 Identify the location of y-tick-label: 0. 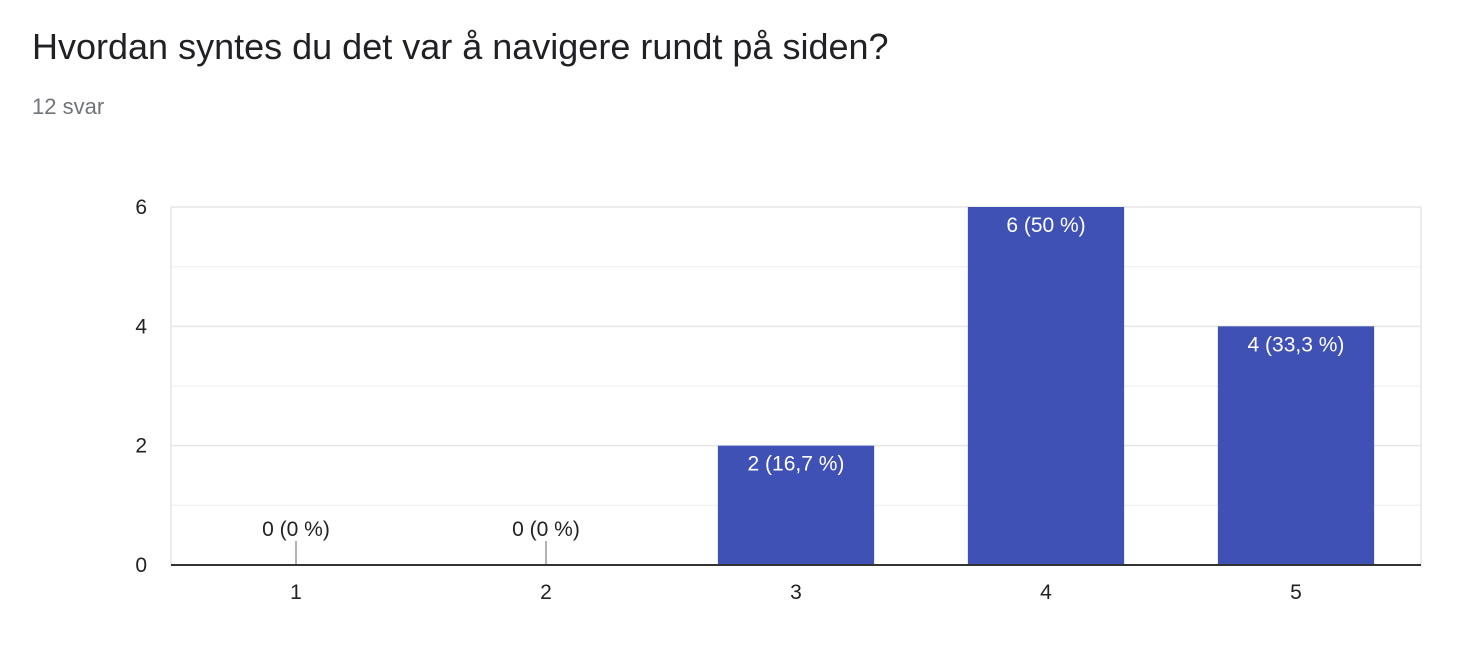
(141, 565).